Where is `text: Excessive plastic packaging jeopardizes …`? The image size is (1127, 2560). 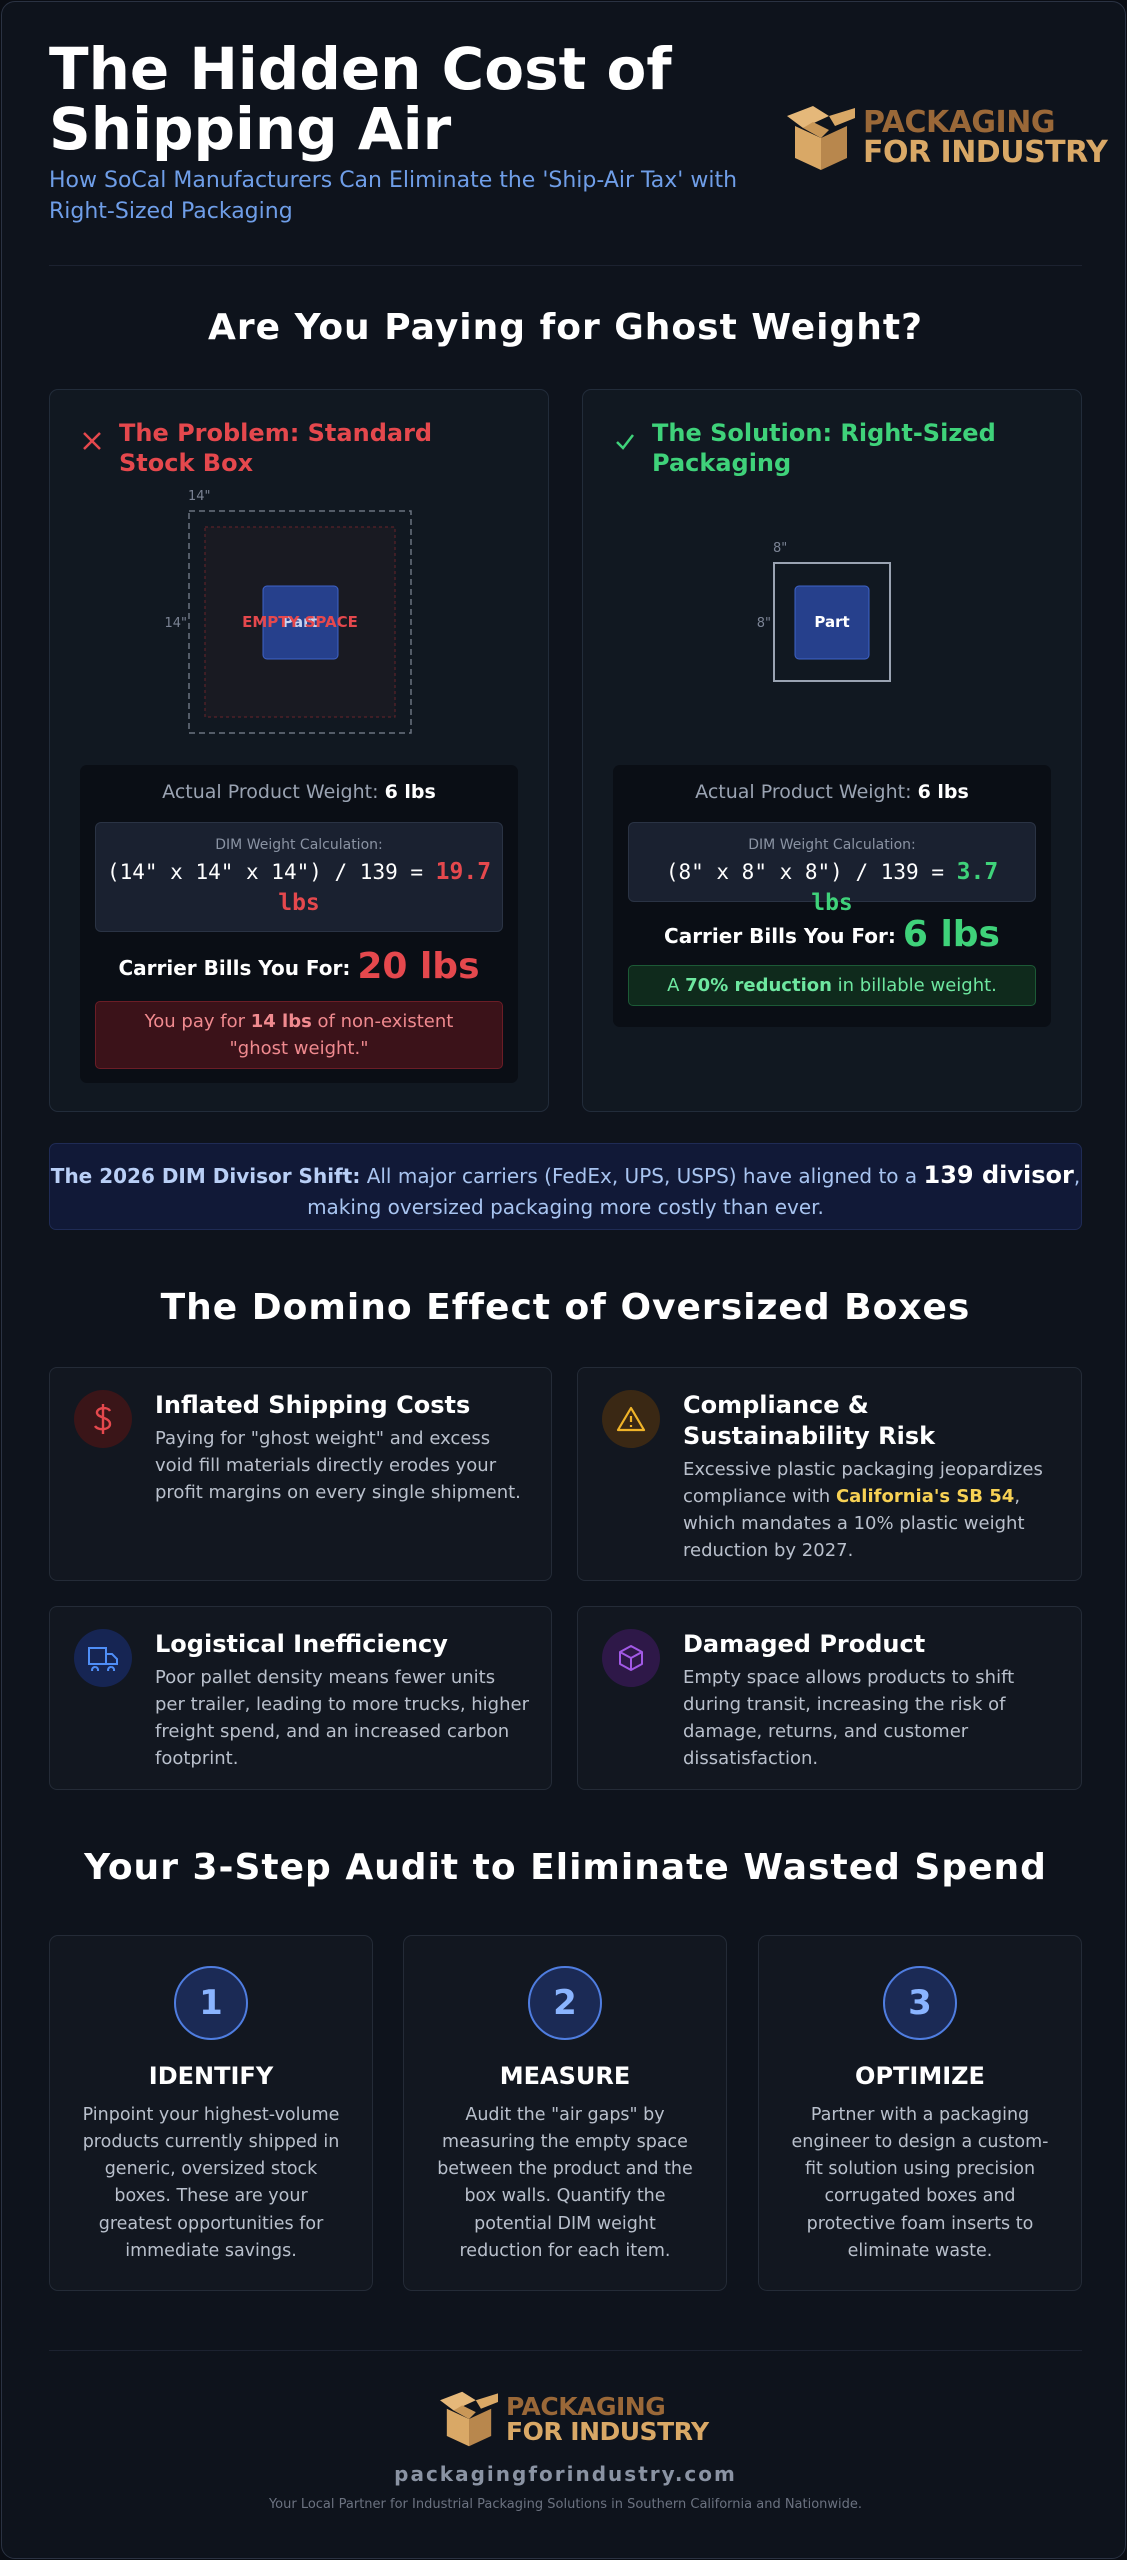
text: Excessive plastic packaging jeopardizes … is located at coordinates (863, 1483).